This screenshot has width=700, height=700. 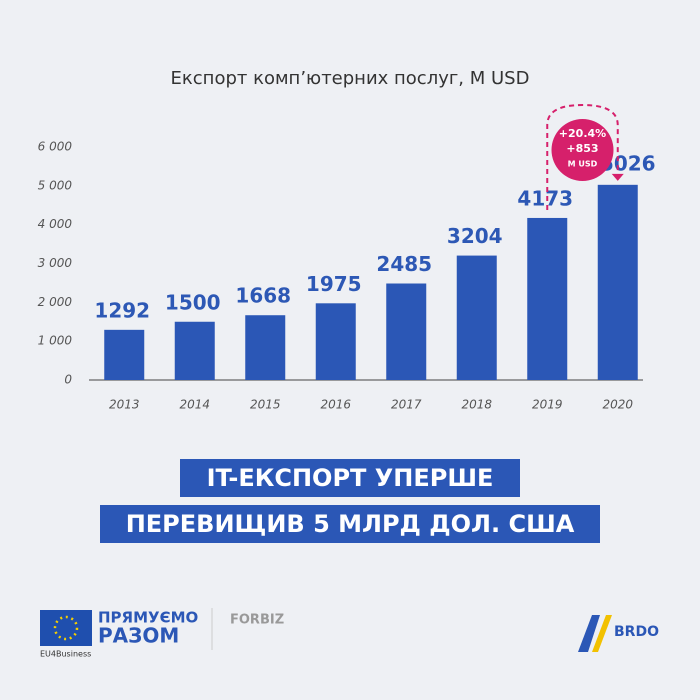 What do you see at coordinates (138, 636) in the screenshot?
I see `eu-text: РАЗОМ` at bounding box center [138, 636].